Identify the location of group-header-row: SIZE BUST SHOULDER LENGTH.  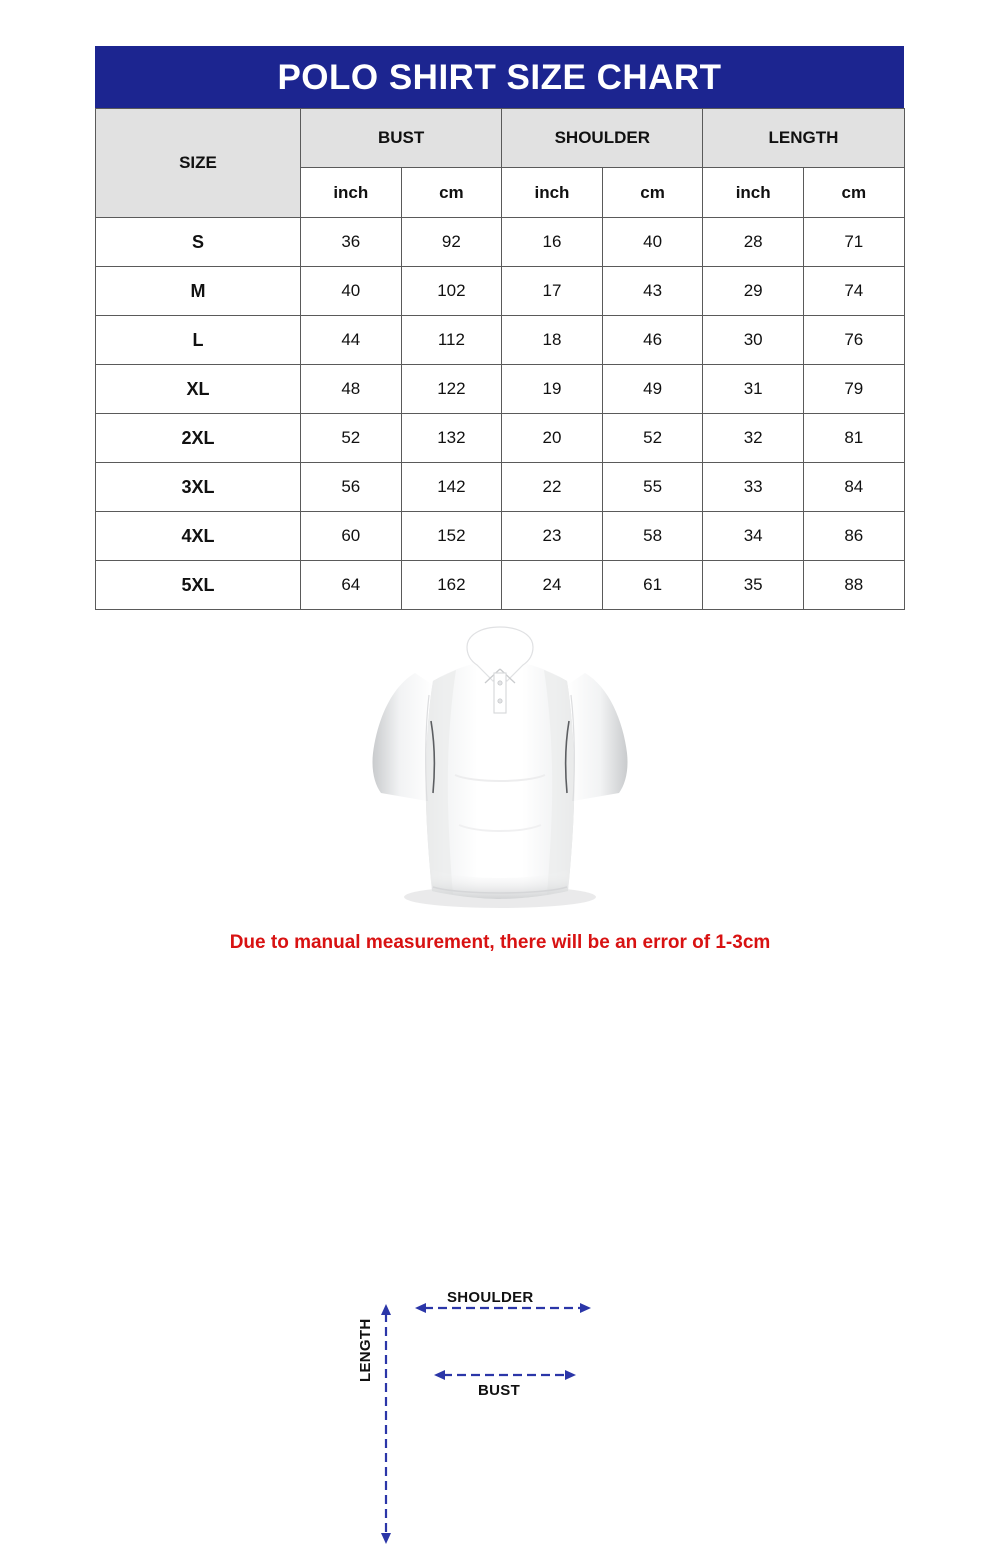
(500, 163).